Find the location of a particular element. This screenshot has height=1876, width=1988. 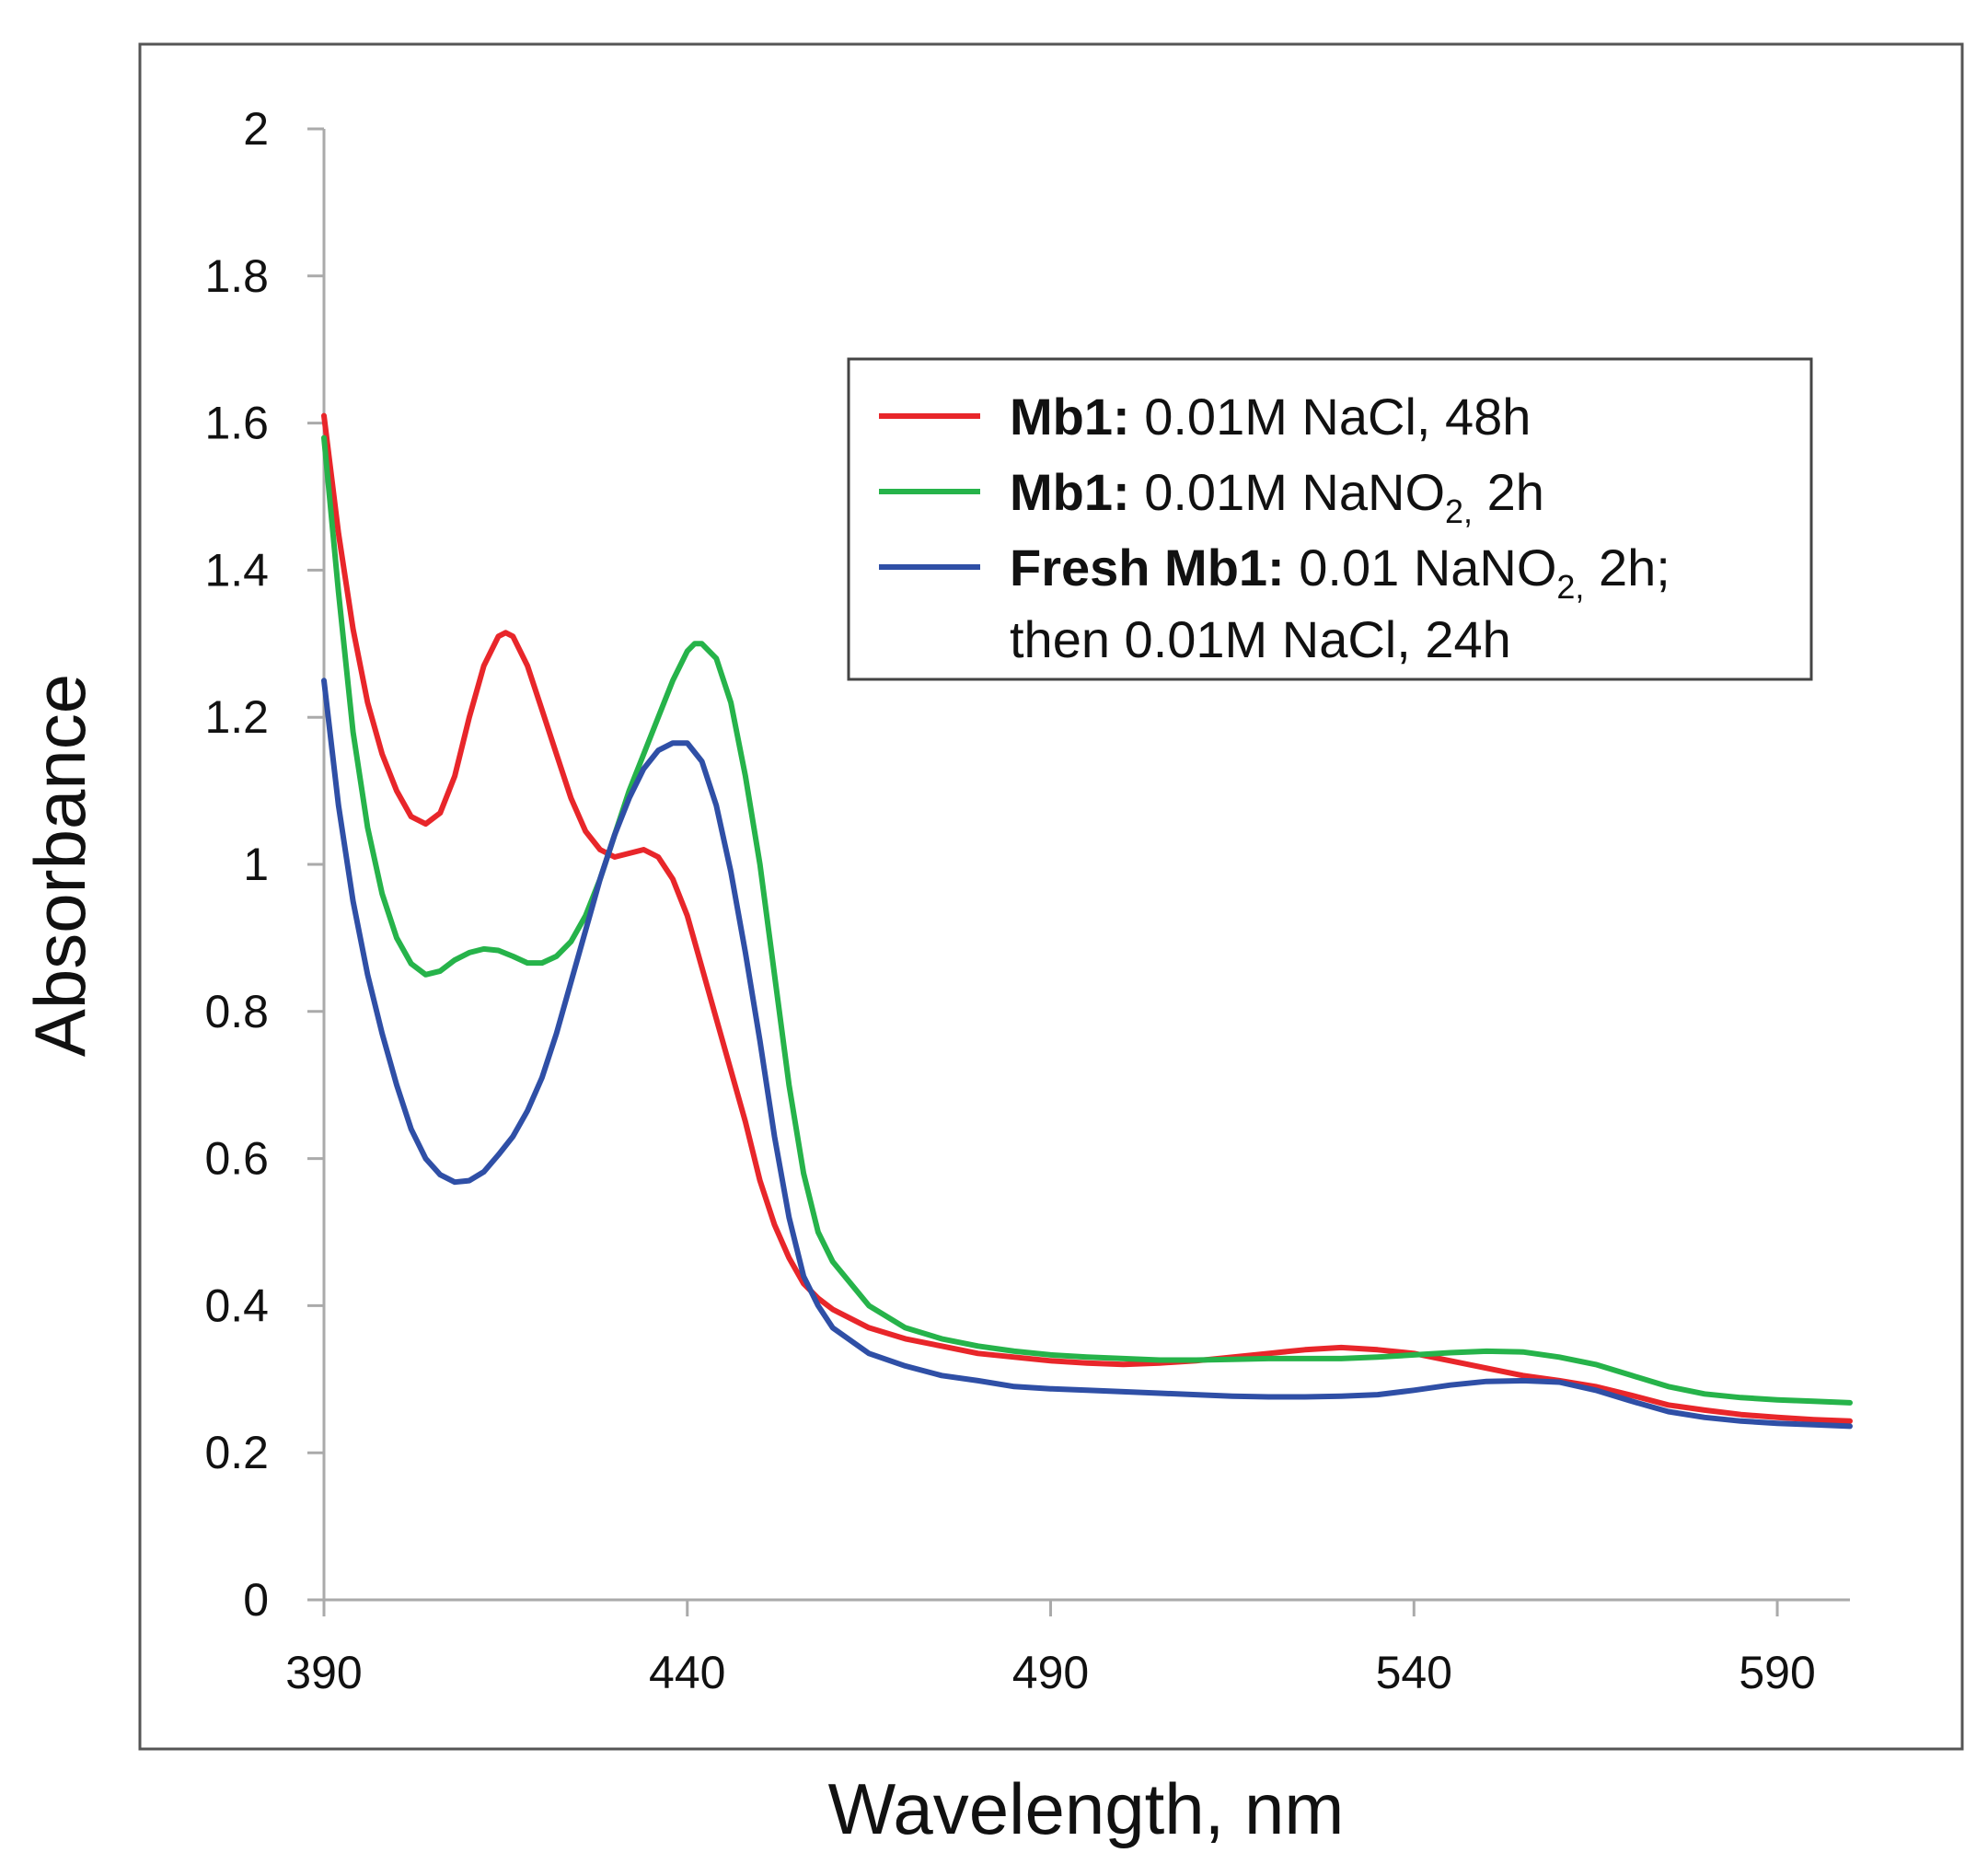

y-tick-group: 0 0.2 0.4 0.6 0.8 1 1.2 1.4 1.6 1.8 2 is located at coordinates (264, 864).